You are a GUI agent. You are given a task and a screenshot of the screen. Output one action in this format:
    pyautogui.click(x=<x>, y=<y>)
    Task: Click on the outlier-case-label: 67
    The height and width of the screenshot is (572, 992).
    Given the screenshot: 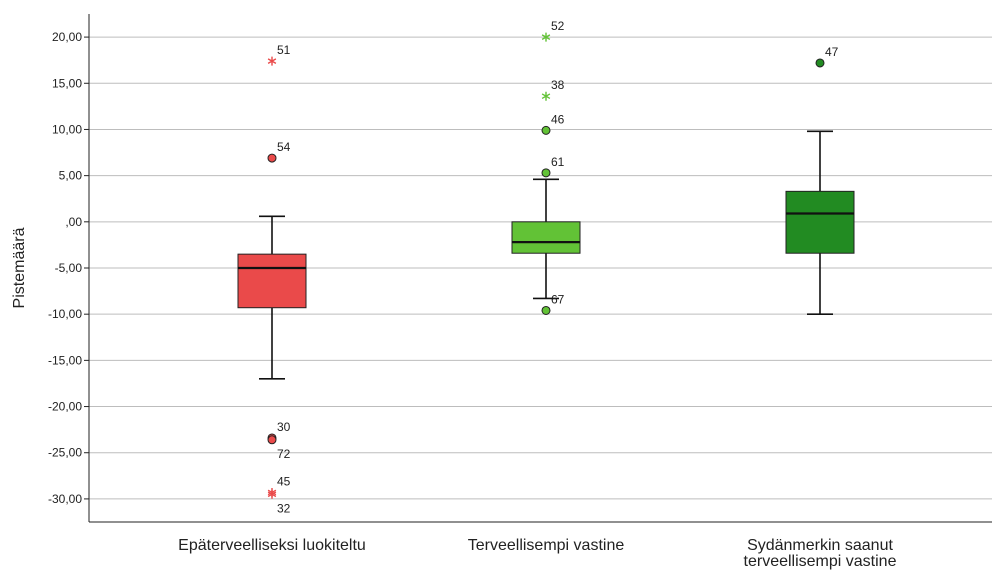 What is the action you would take?
    pyautogui.click(x=558, y=299)
    